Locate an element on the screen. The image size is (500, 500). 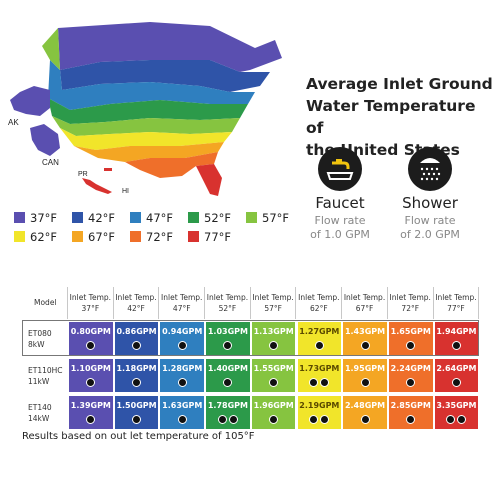
flow-cell: 1.63GPM is located at coordinates (182, 412).